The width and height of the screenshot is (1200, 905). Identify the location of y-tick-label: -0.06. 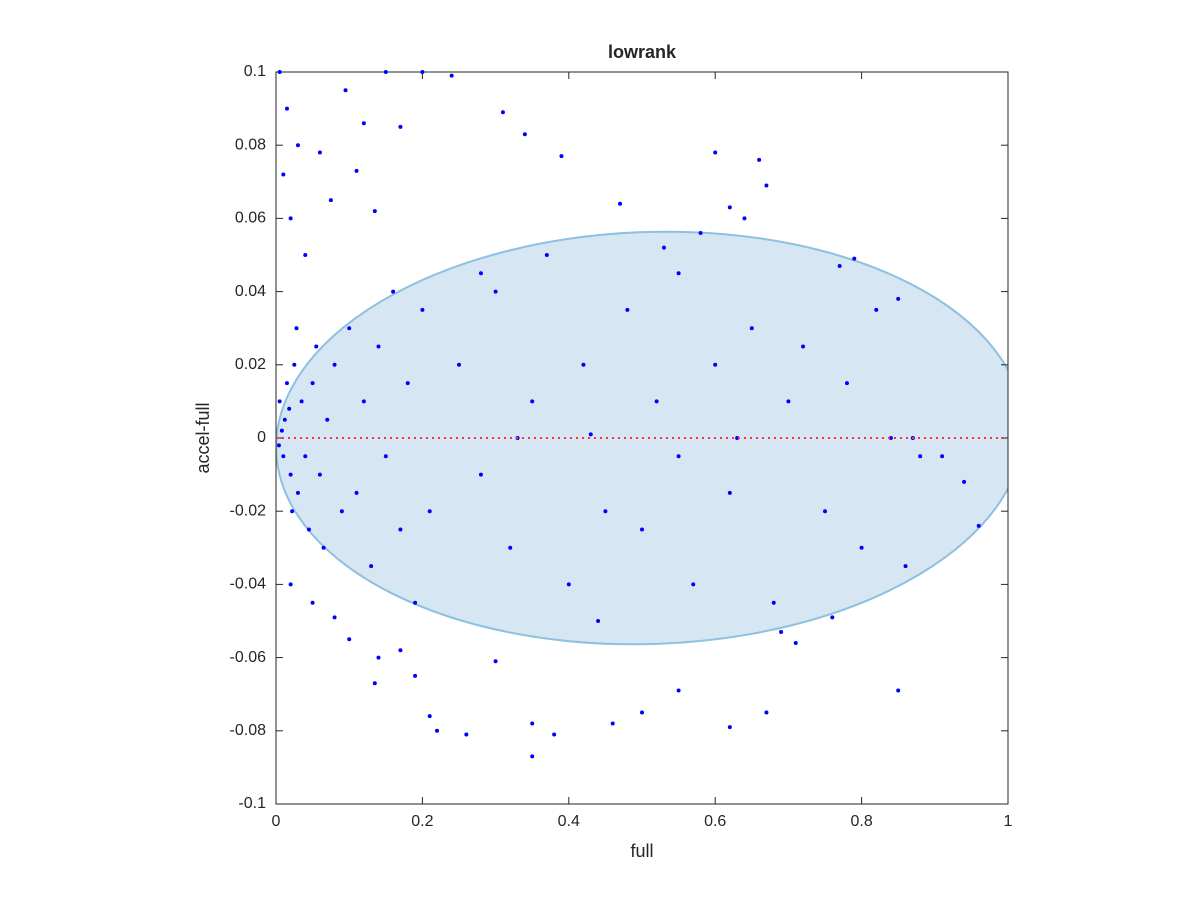
(248, 657).